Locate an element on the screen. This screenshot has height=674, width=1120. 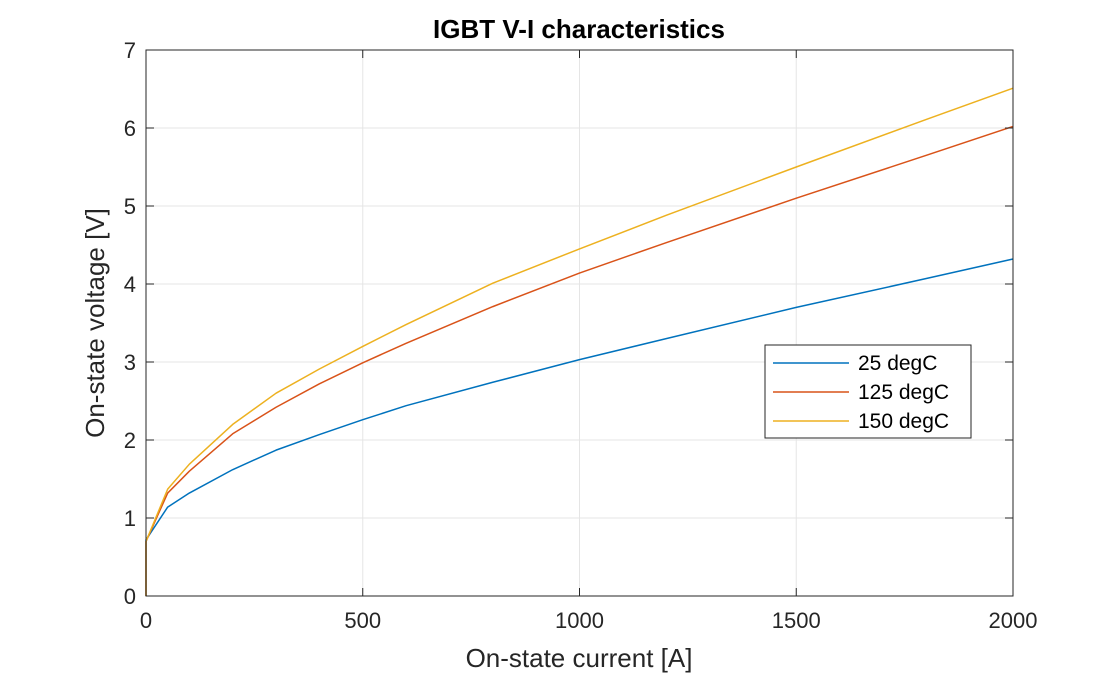
x-tick-label: 500 is located at coordinates (362, 620).